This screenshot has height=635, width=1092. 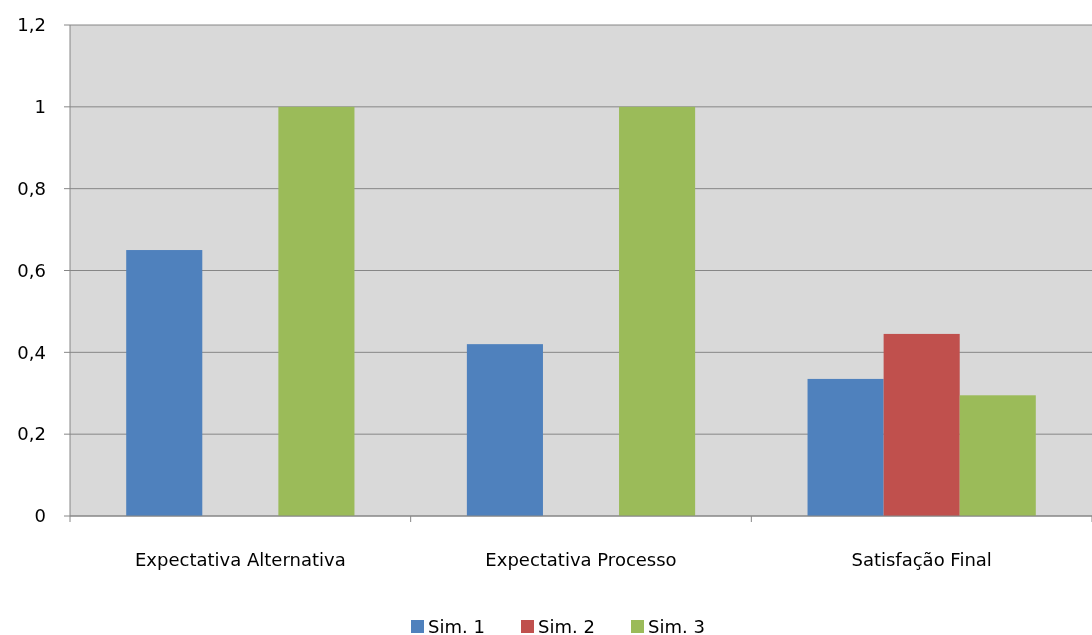 What do you see at coordinates (40, 107) in the screenshot?
I see `y-tick-label: 1` at bounding box center [40, 107].